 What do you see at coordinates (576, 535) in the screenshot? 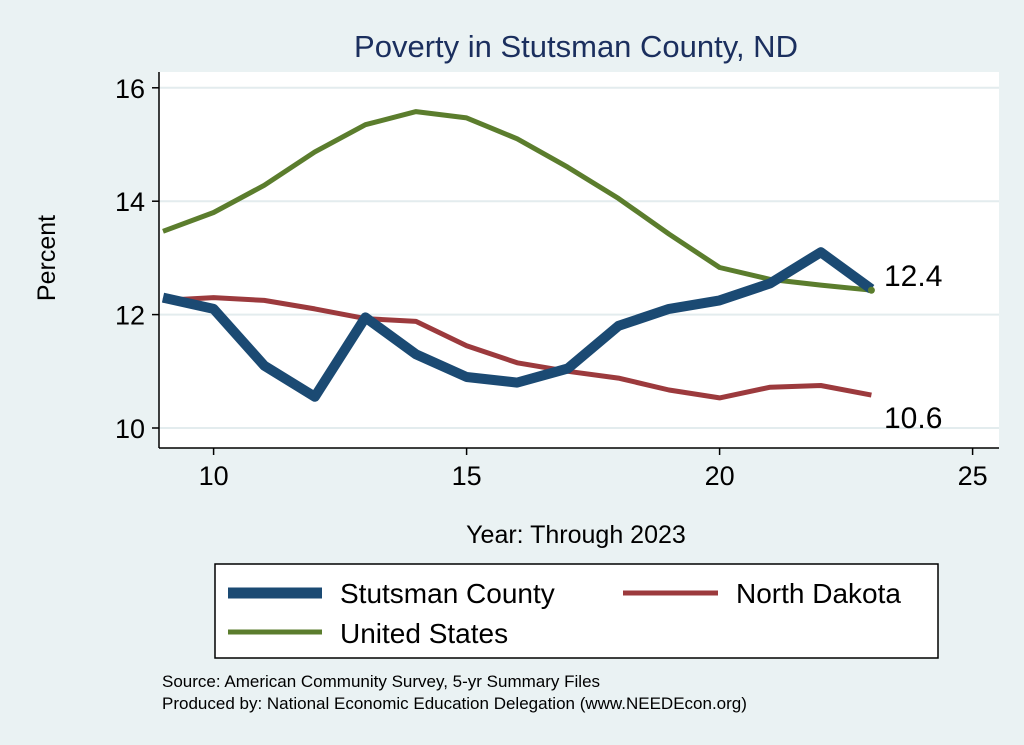
I see `x-axis-title: Year: Through 2023` at bounding box center [576, 535].